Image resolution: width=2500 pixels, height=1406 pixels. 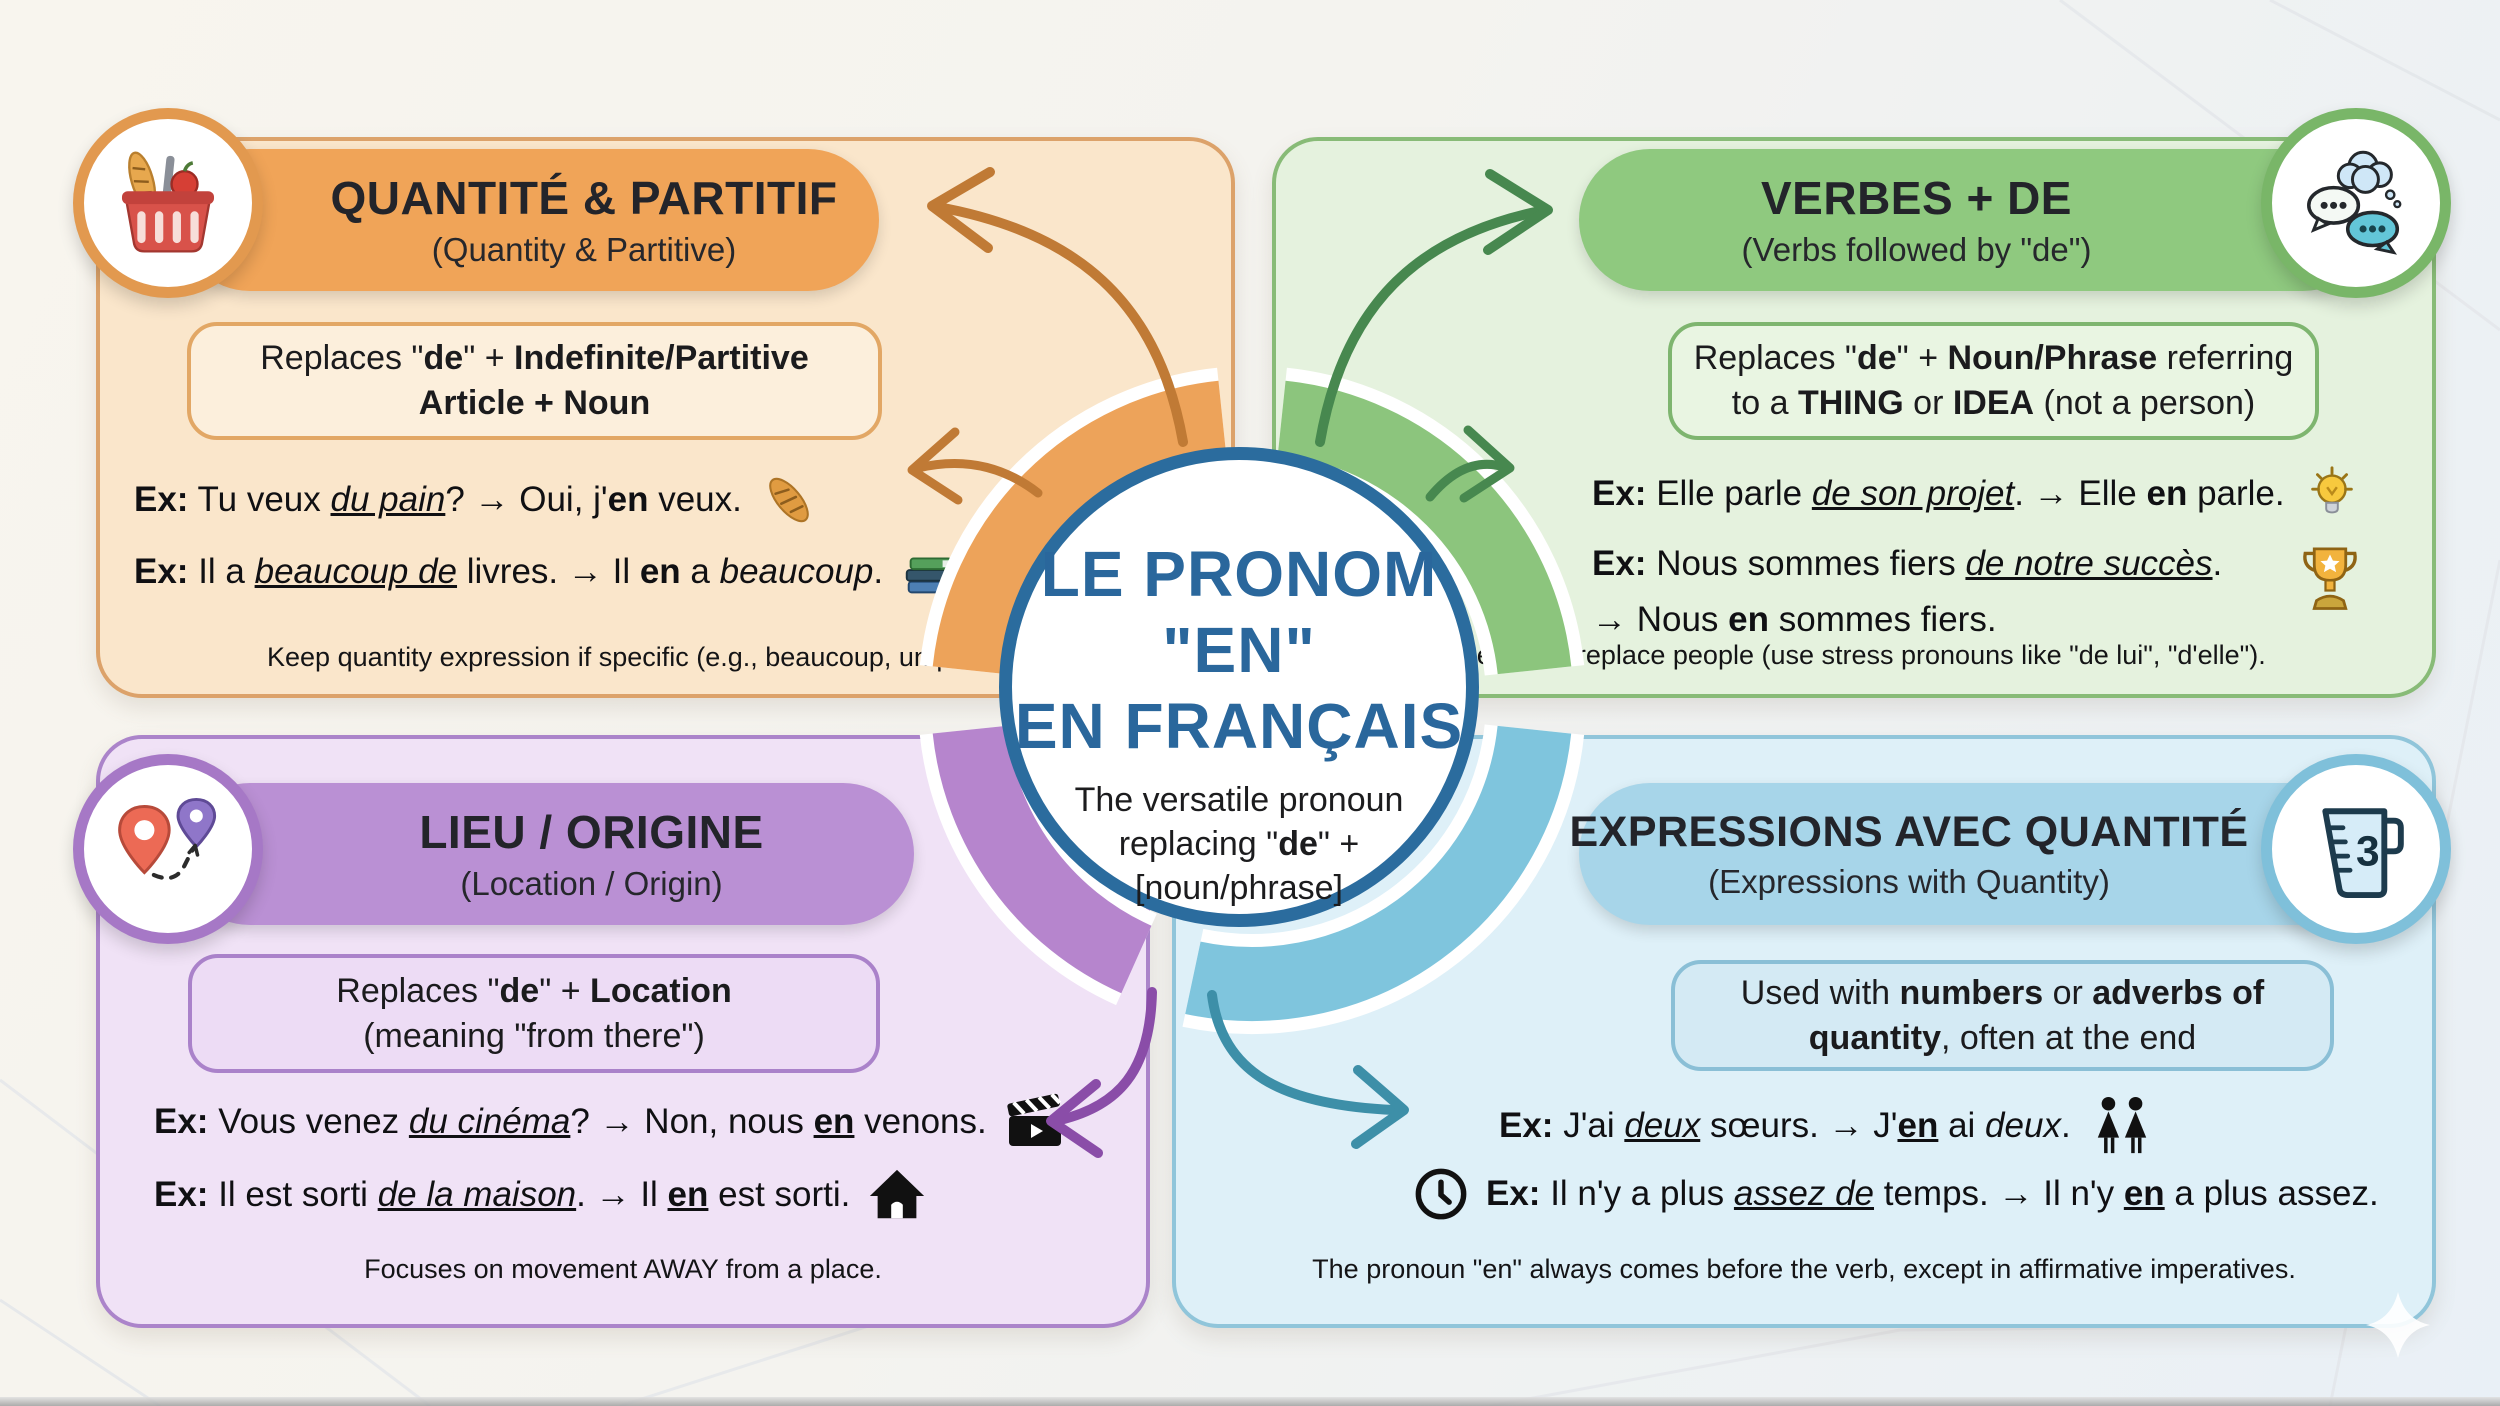 What do you see at coordinates (534, 403) in the screenshot?
I see `rule-line: Article + Noun` at bounding box center [534, 403].